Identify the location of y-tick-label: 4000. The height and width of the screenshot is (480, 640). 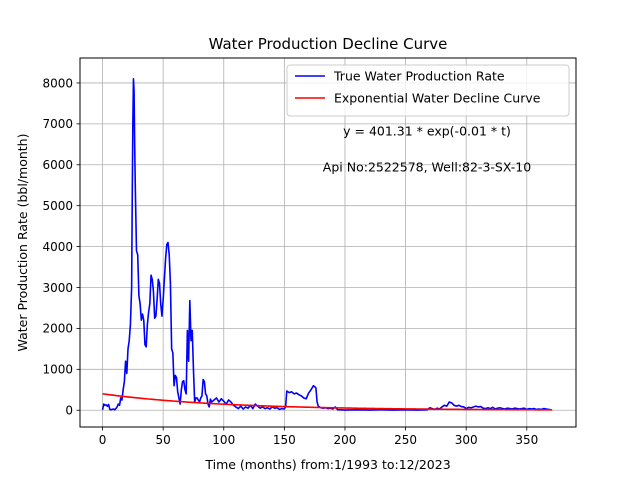
(57, 247).